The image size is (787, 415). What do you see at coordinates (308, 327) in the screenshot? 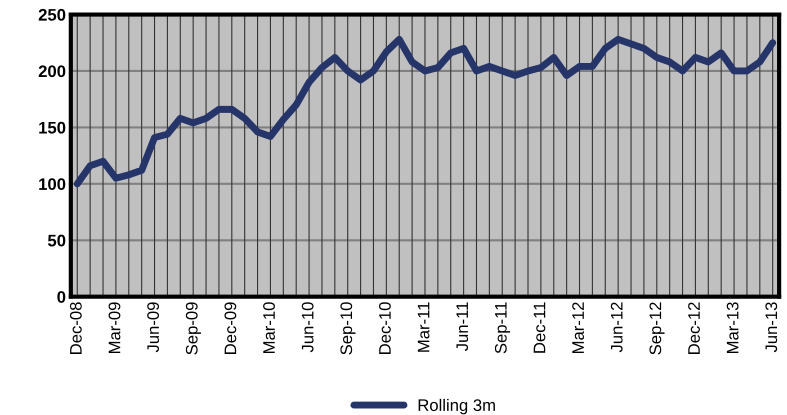
I see `x-tick-label: Jun-10` at bounding box center [308, 327].